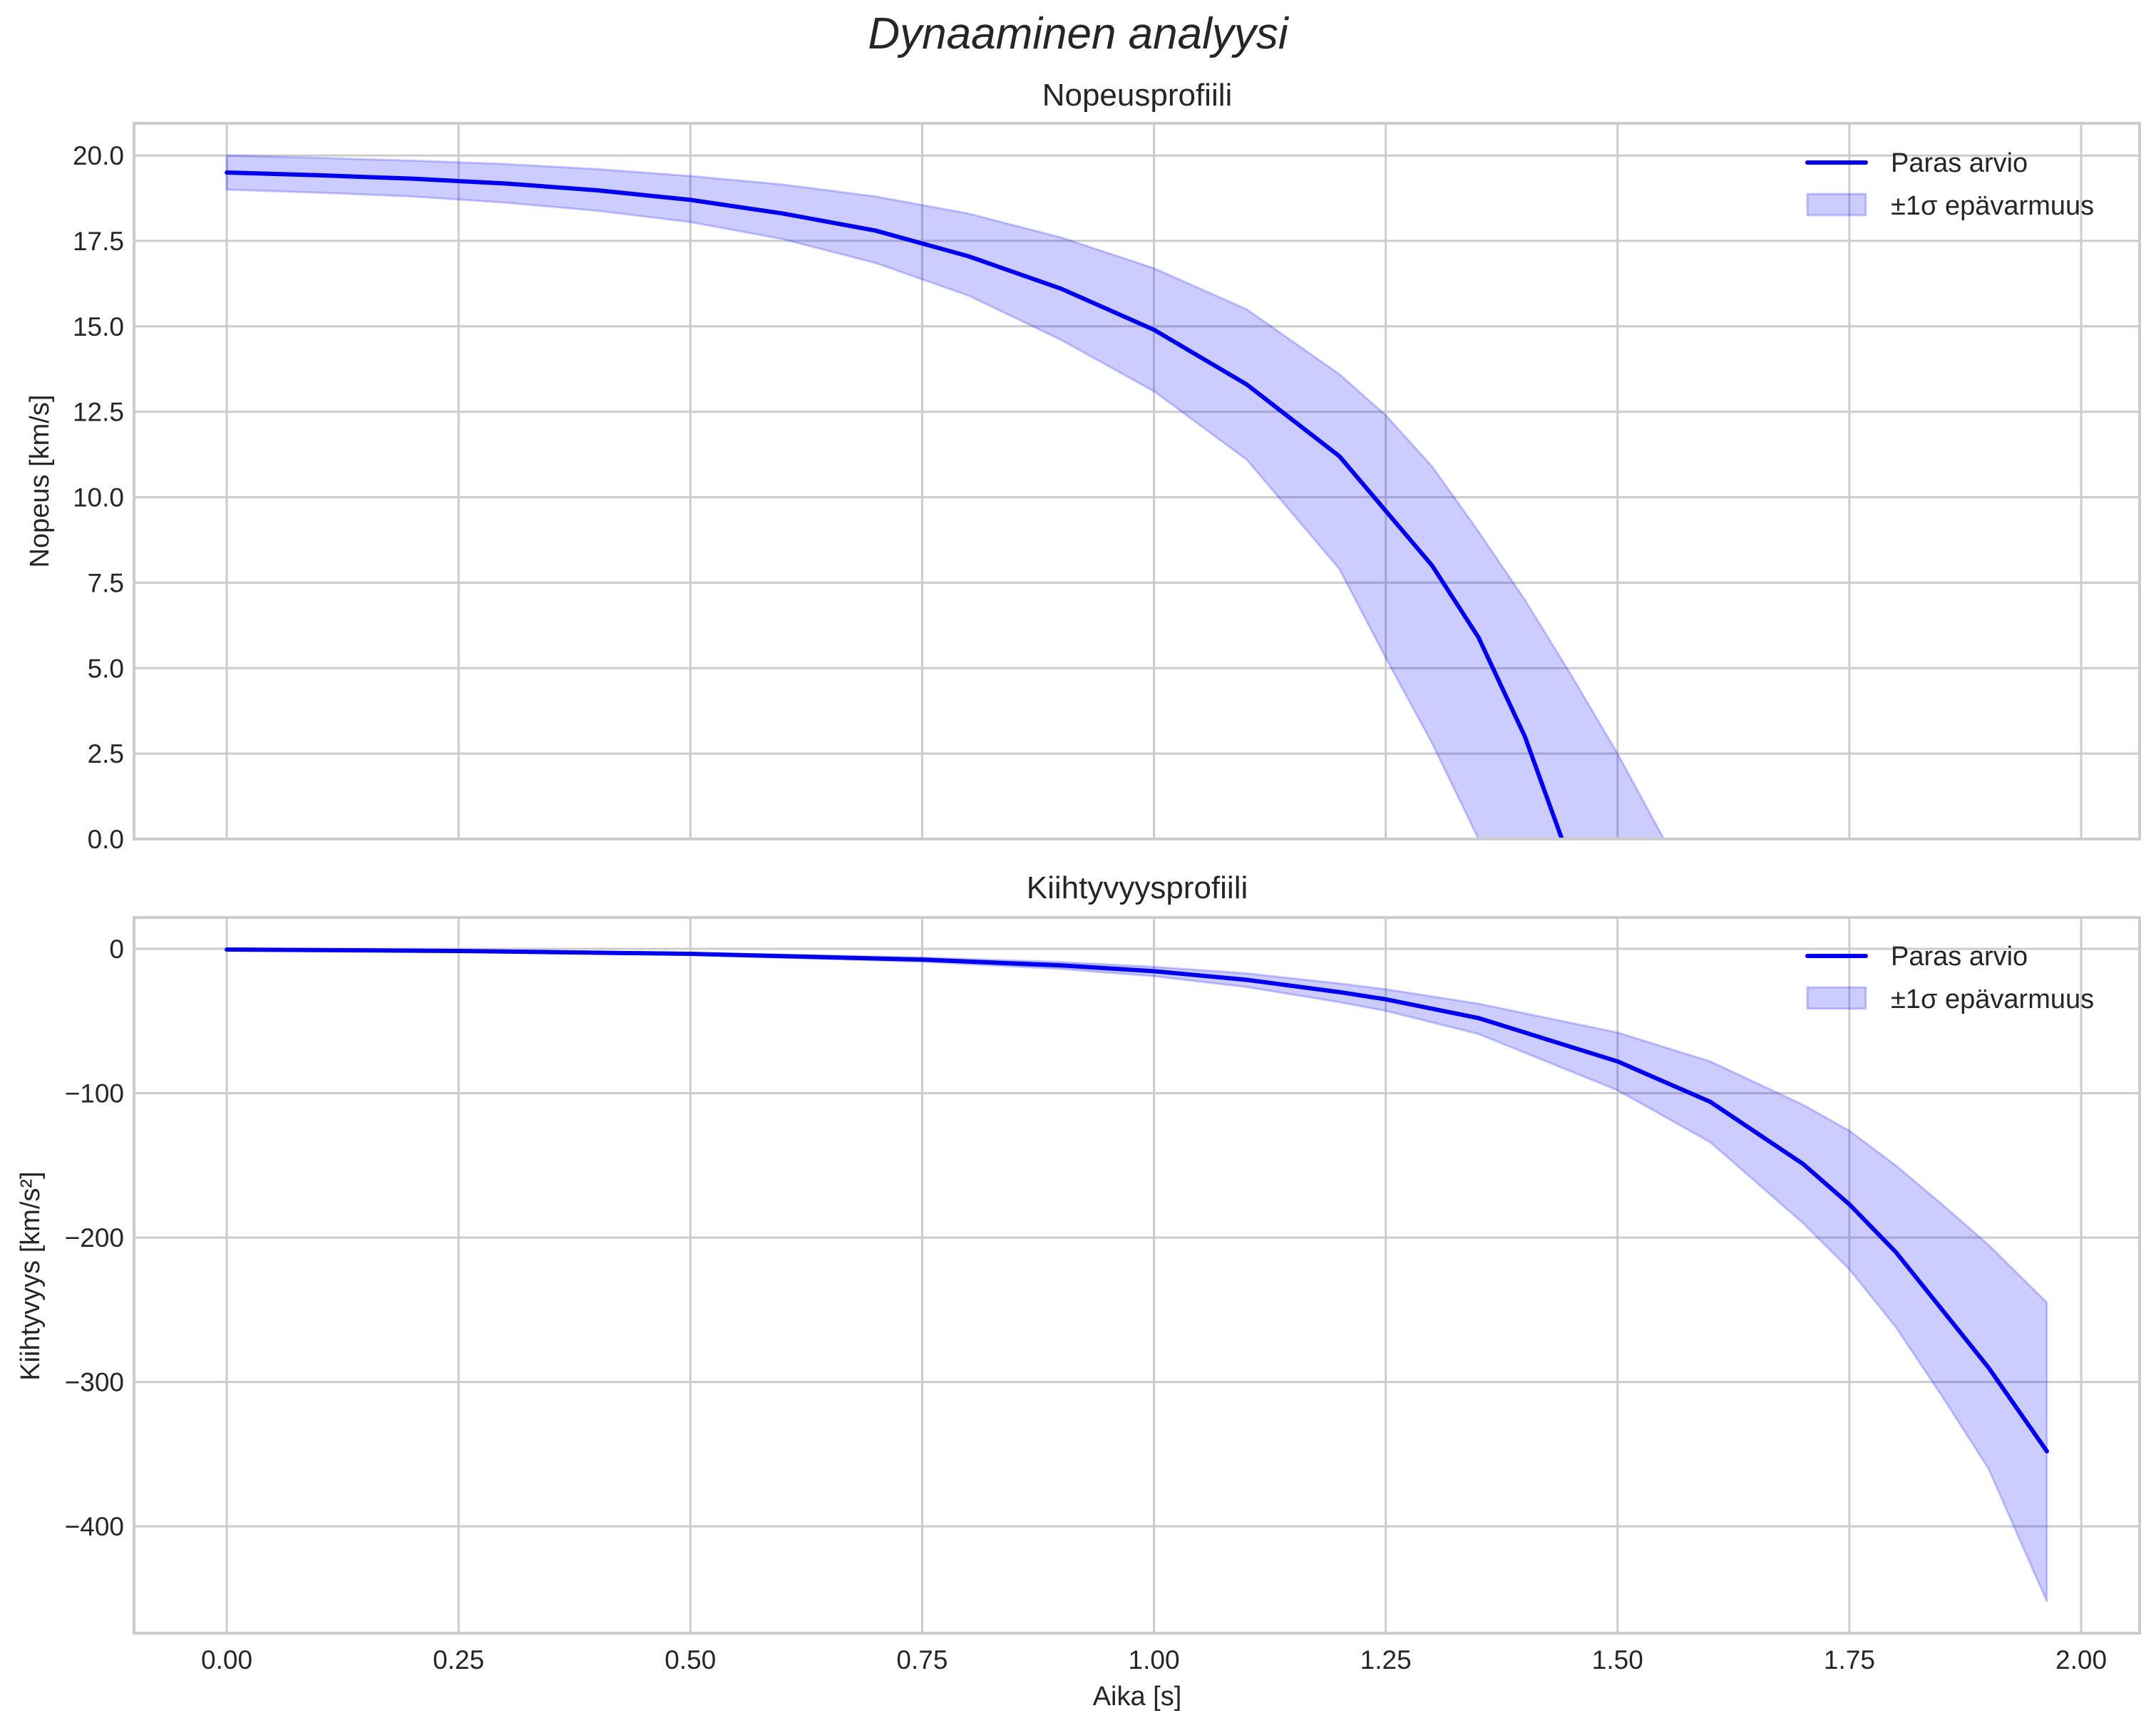 This screenshot has height=1728, width=2156. I want to click on y-tick-label: −200, so click(94, 1238).